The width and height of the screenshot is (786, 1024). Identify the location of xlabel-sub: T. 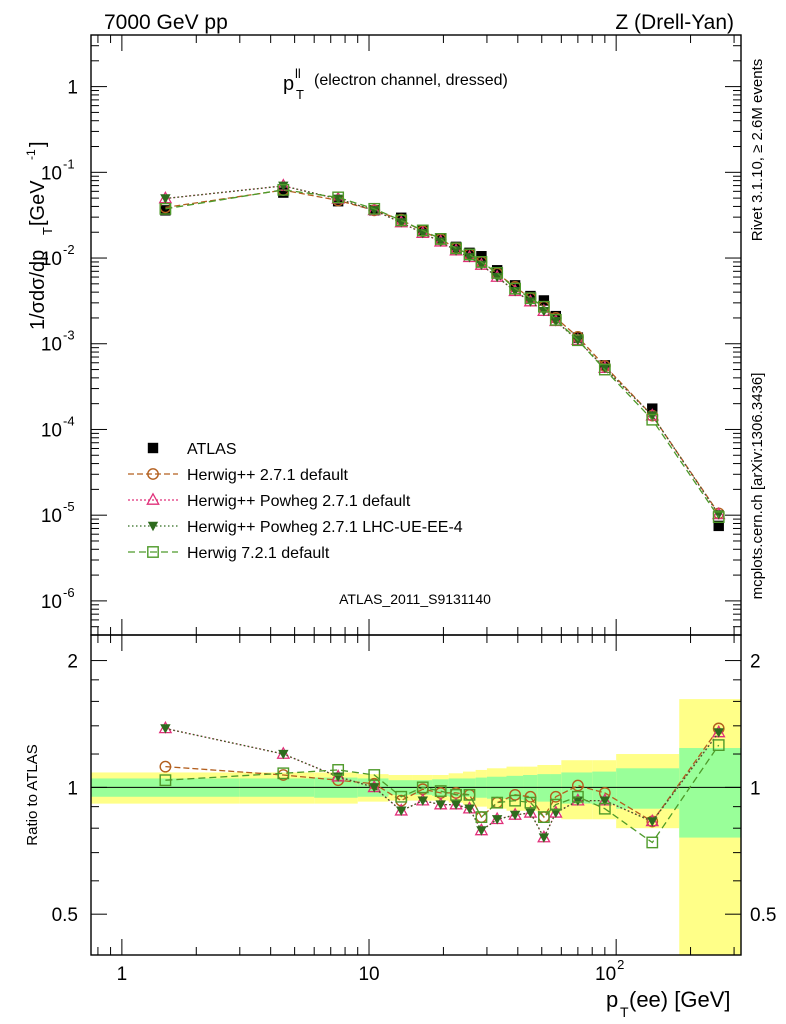
(624, 1012).